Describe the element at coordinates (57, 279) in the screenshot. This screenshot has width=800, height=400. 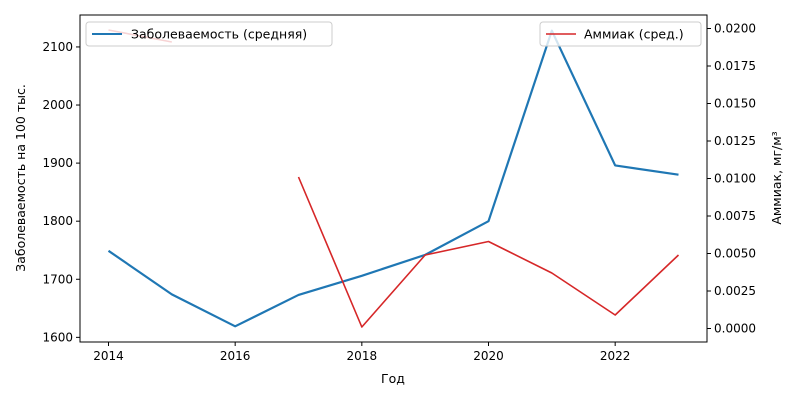
I see `y-left-tick-label: 1700` at that location.